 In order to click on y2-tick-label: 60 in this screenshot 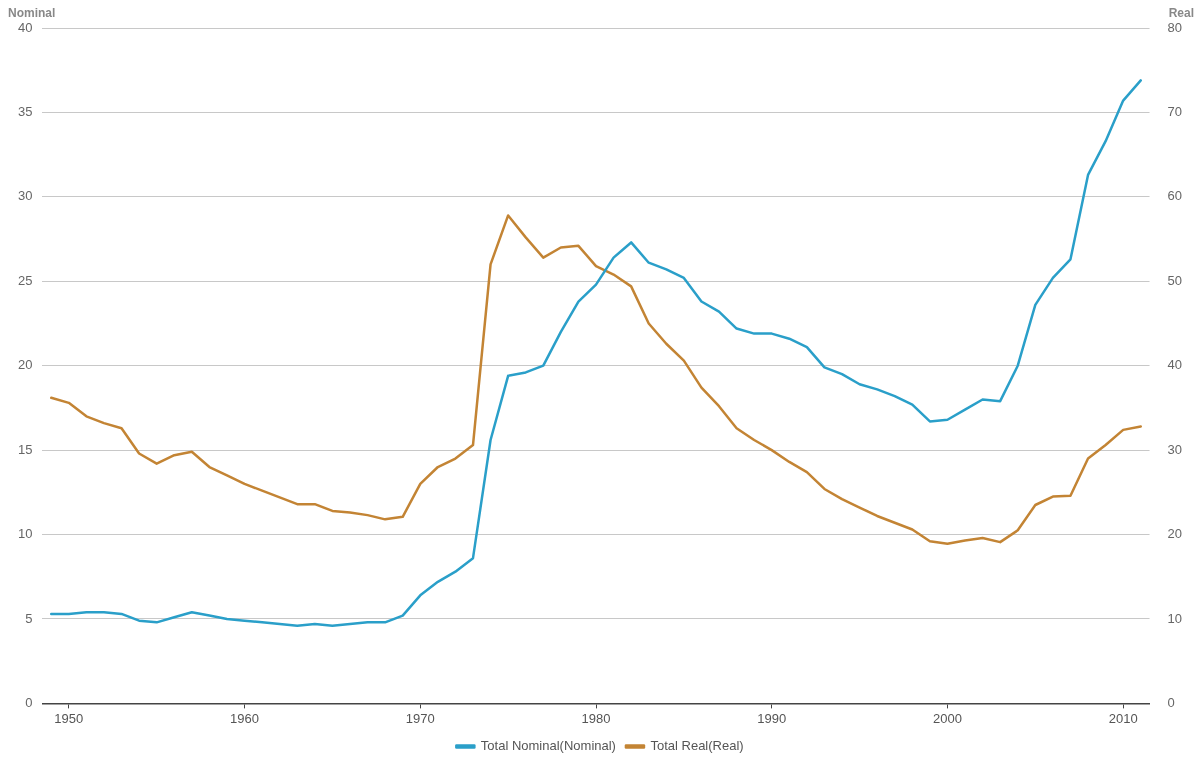, I will do `click(1175, 196)`.